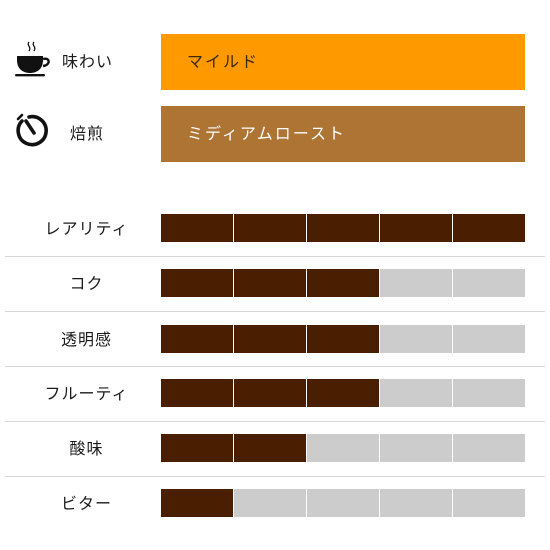 The width and height of the screenshot is (550, 550). Describe the element at coordinates (343, 134) in the screenshot. I see `roast-value-bar: ミディアムロースト` at that location.